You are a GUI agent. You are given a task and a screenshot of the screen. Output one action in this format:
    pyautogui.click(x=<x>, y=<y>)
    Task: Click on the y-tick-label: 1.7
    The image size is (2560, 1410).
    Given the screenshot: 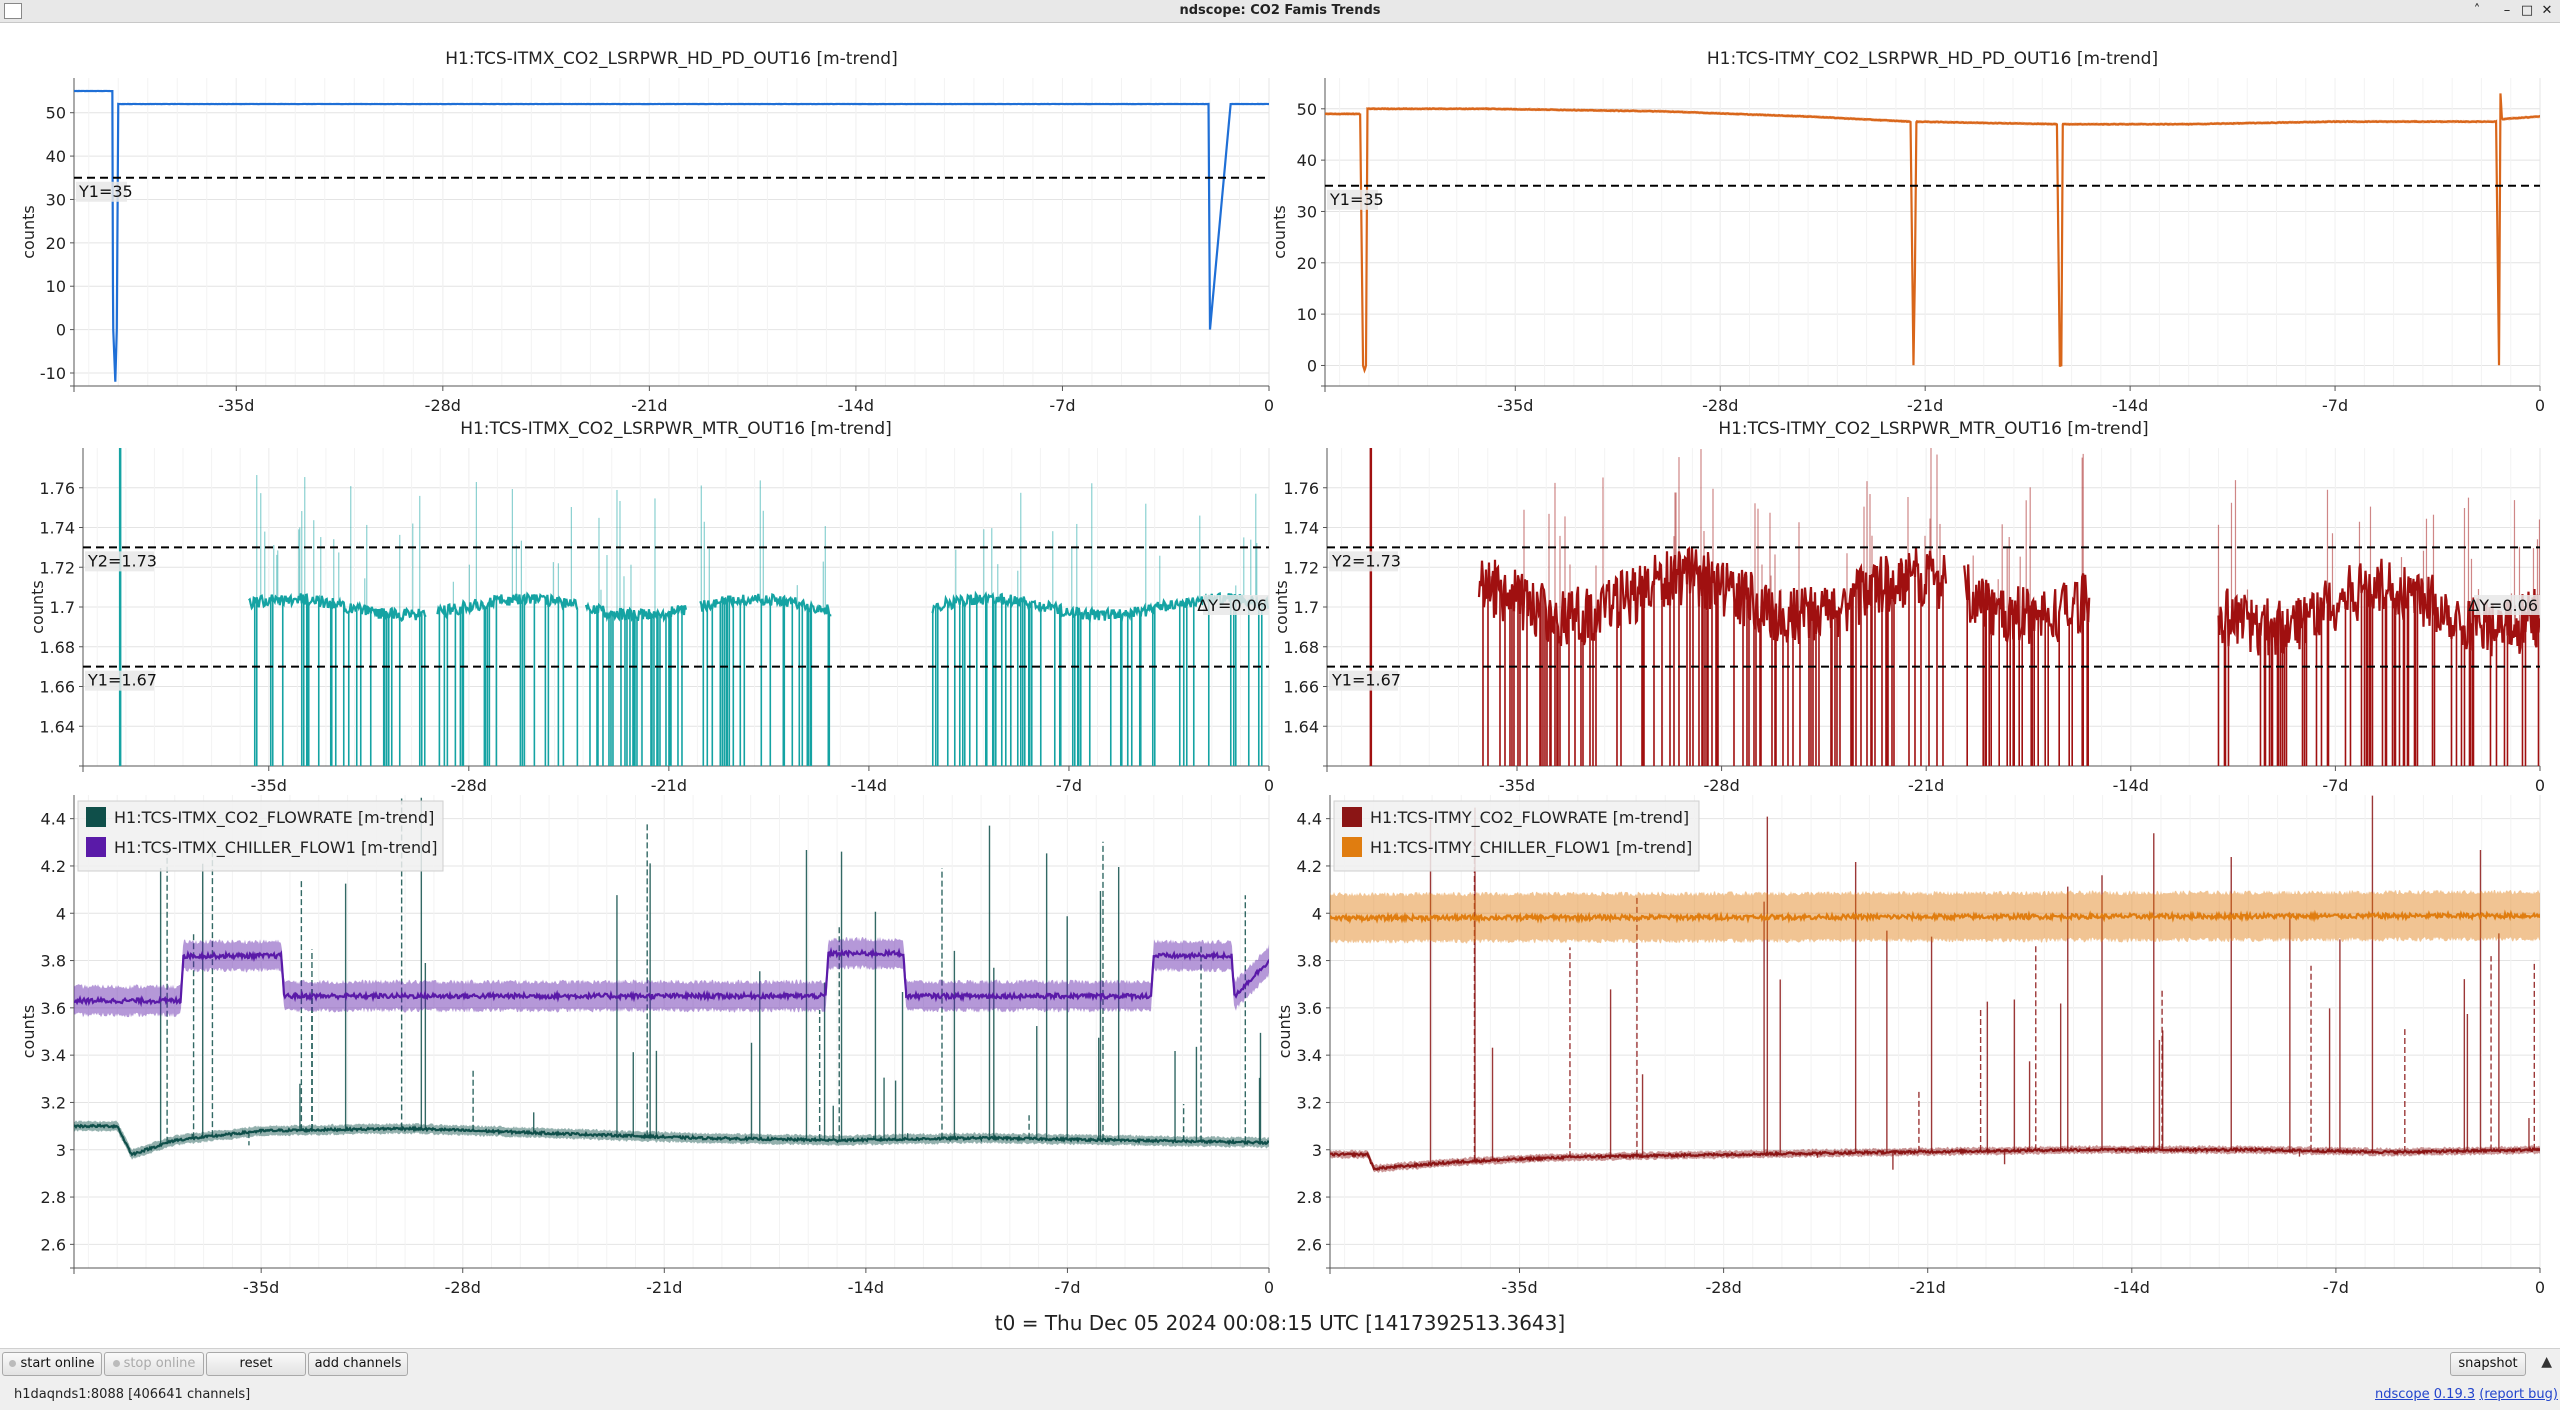 What is the action you would take?
    pyautogui.click(x=62, y=607)
    